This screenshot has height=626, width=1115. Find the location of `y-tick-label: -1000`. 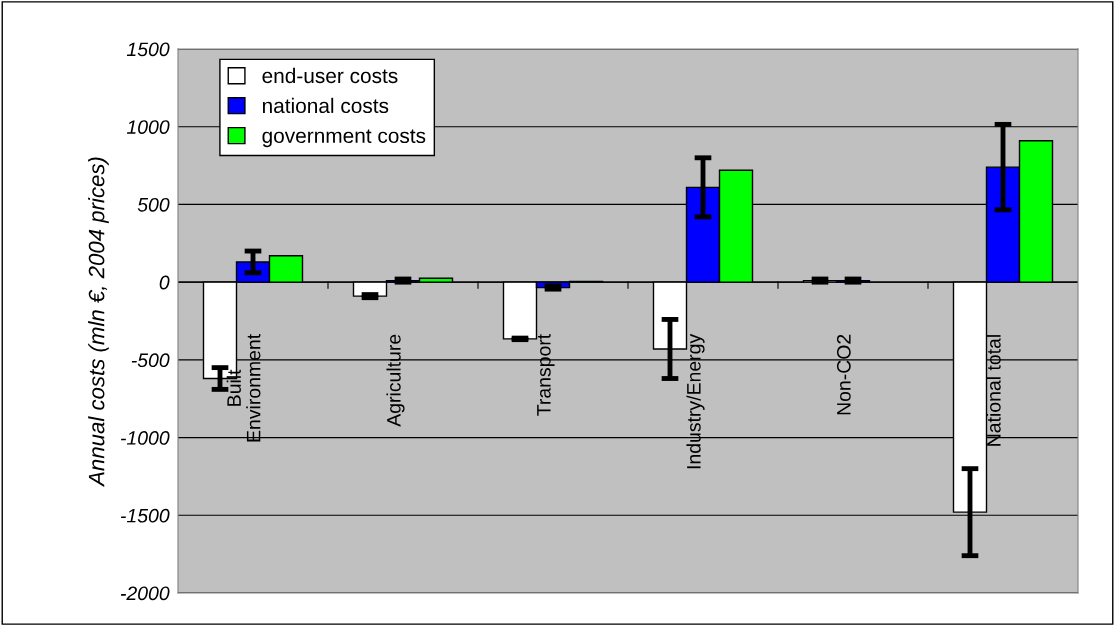

y-tick-label: -1000 is located at coordinates (145, 438).